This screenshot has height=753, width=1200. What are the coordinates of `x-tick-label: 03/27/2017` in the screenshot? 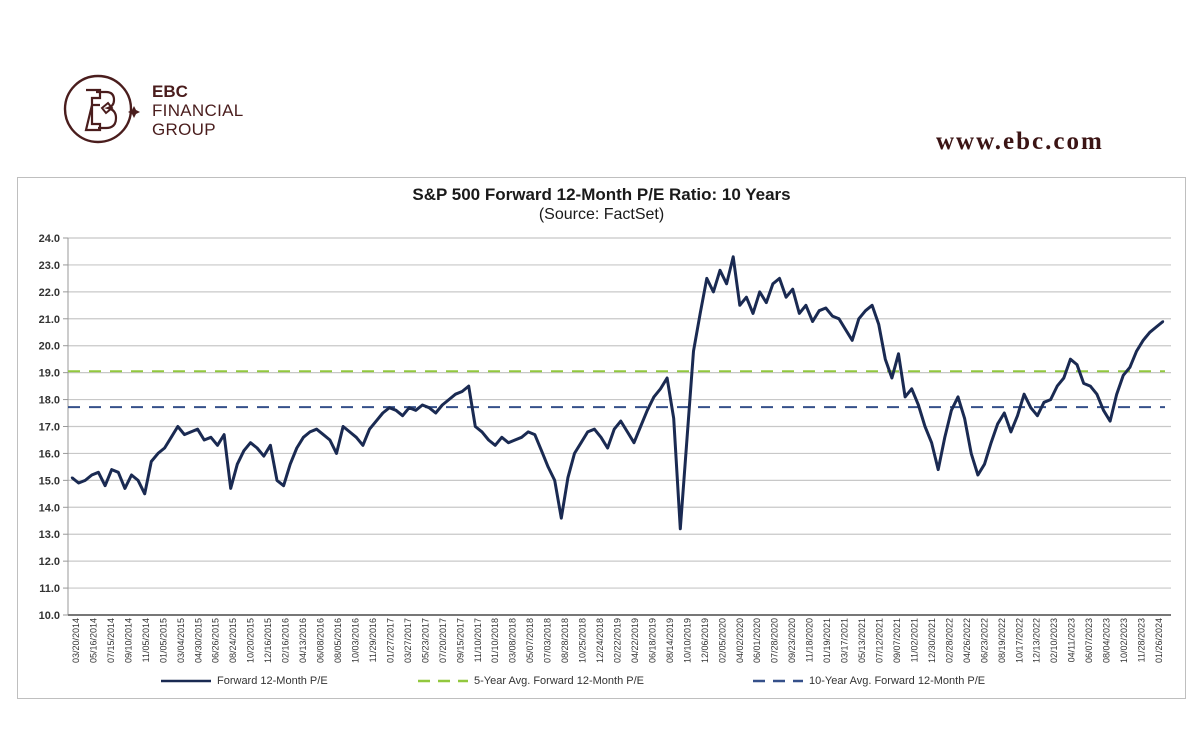 It's located at (408, 640).